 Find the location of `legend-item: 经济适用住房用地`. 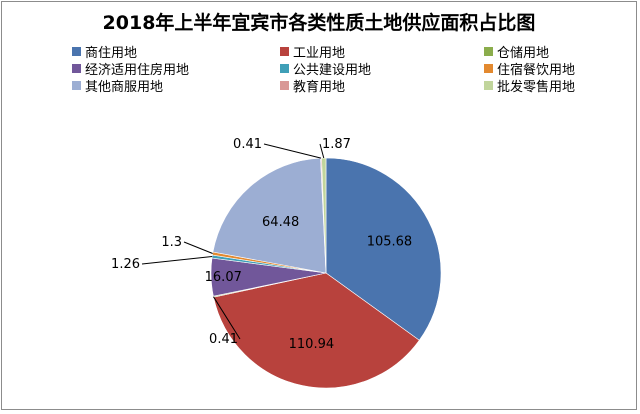

legend-item: 经济适用住房用地 is located at coordinates (130, 68).